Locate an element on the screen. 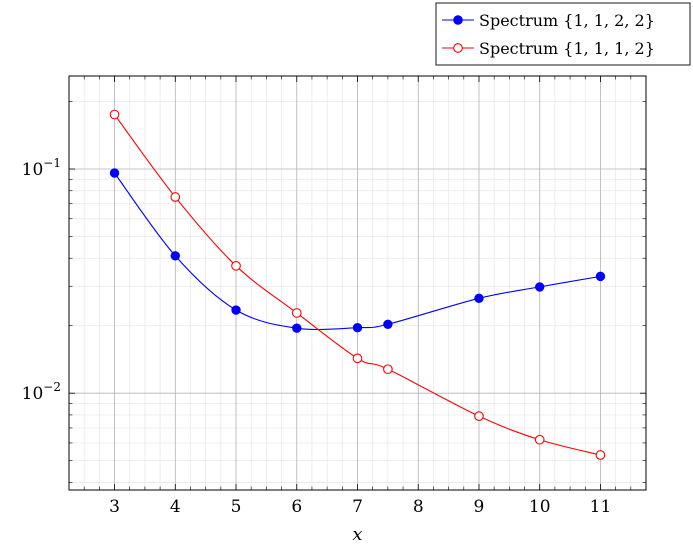  x-tick-label: 11 is located at coordinates (601, 507).